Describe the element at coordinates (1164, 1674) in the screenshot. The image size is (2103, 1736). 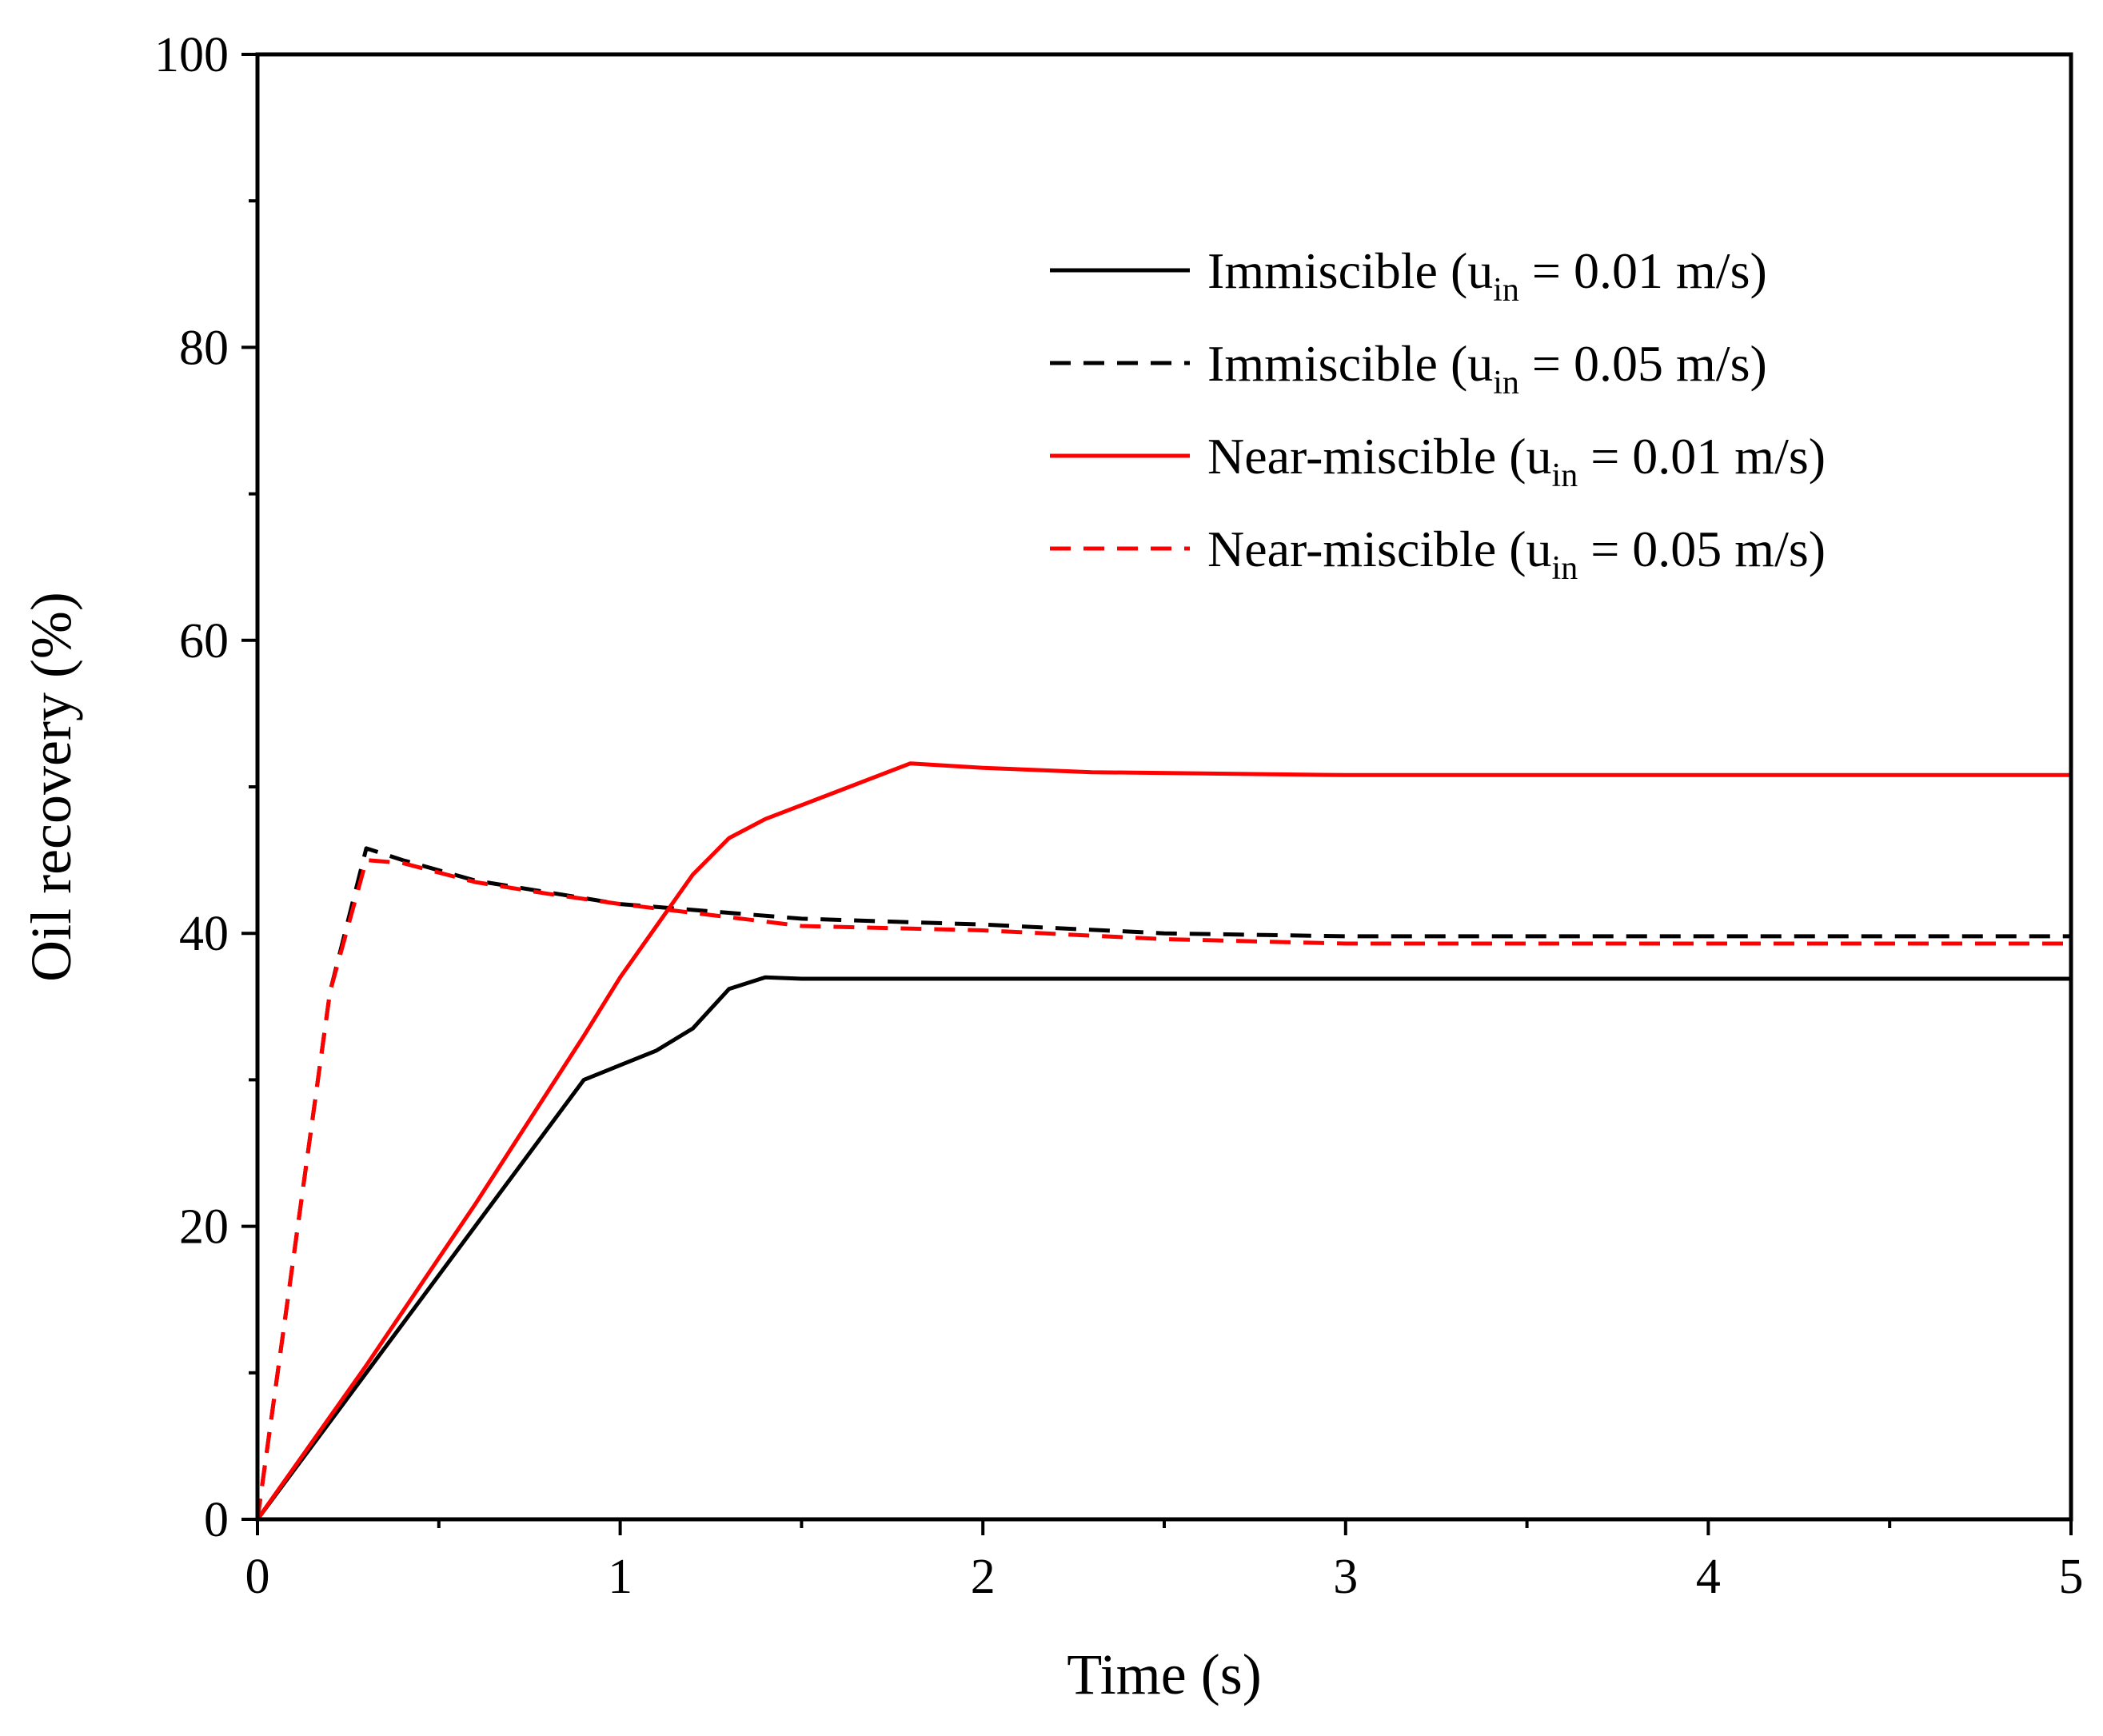
I see `x-axis-label: Time (s)` at that location.